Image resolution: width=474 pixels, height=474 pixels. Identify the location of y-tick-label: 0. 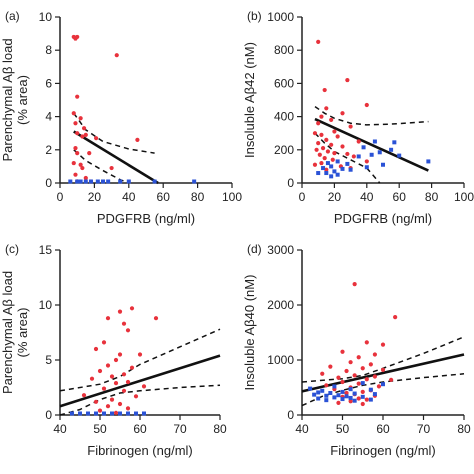
(48, 415).